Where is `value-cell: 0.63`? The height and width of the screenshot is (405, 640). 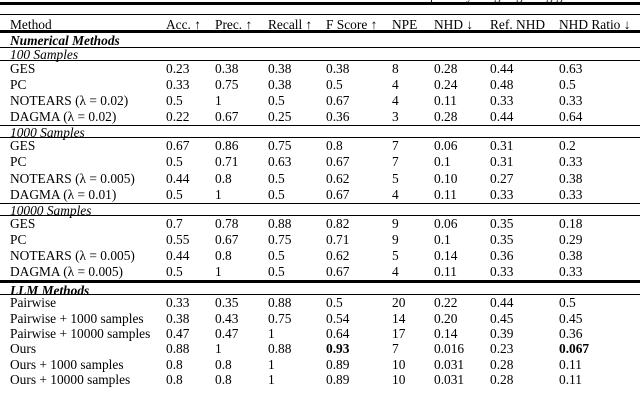
value-cell: 0.63 is located at coordinates (280, 162).